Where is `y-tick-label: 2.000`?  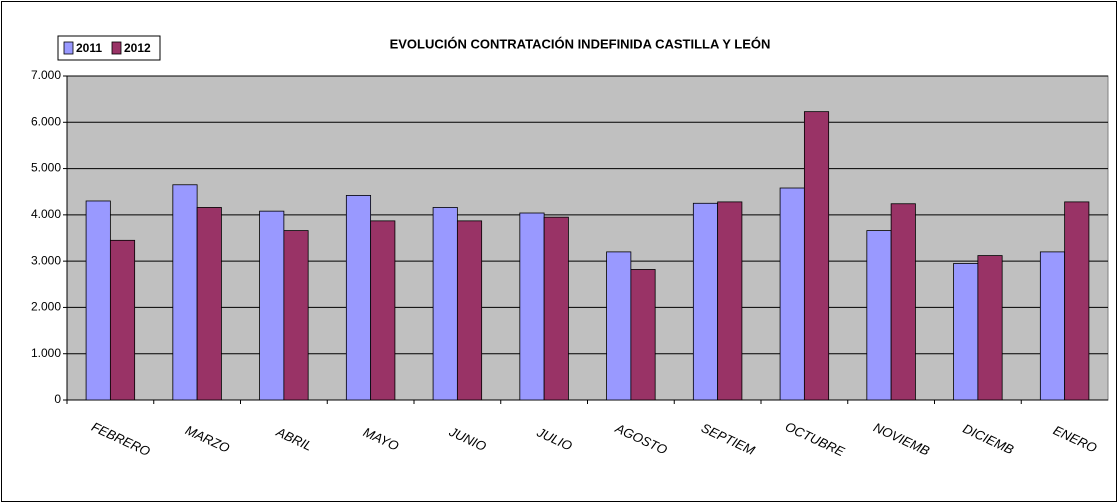 y-tick-label: 2.000 is located at coordinates (46, 307).